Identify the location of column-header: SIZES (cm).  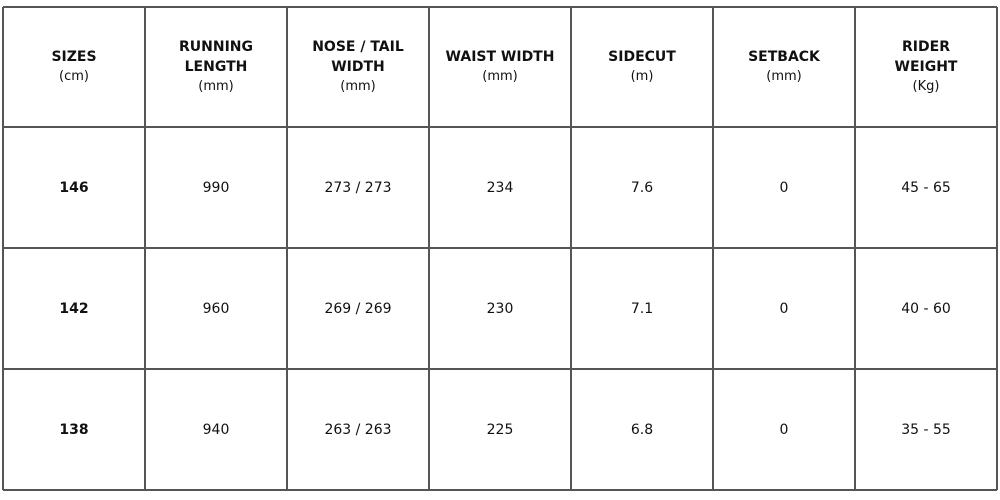
(74, 67).